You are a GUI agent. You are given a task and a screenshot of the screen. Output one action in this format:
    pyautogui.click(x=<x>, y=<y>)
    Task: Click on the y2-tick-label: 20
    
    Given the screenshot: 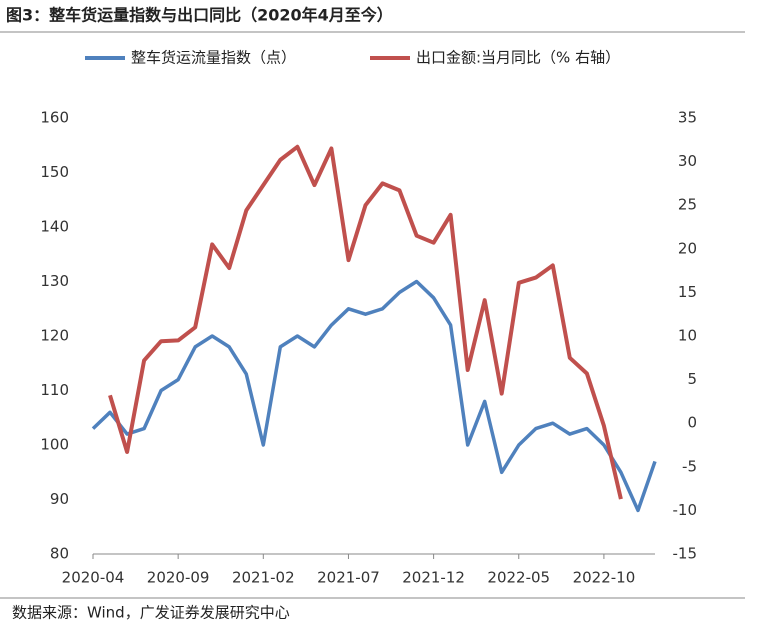 What is the action you would take?
    pyautogui.click(x=687, y=248)
    